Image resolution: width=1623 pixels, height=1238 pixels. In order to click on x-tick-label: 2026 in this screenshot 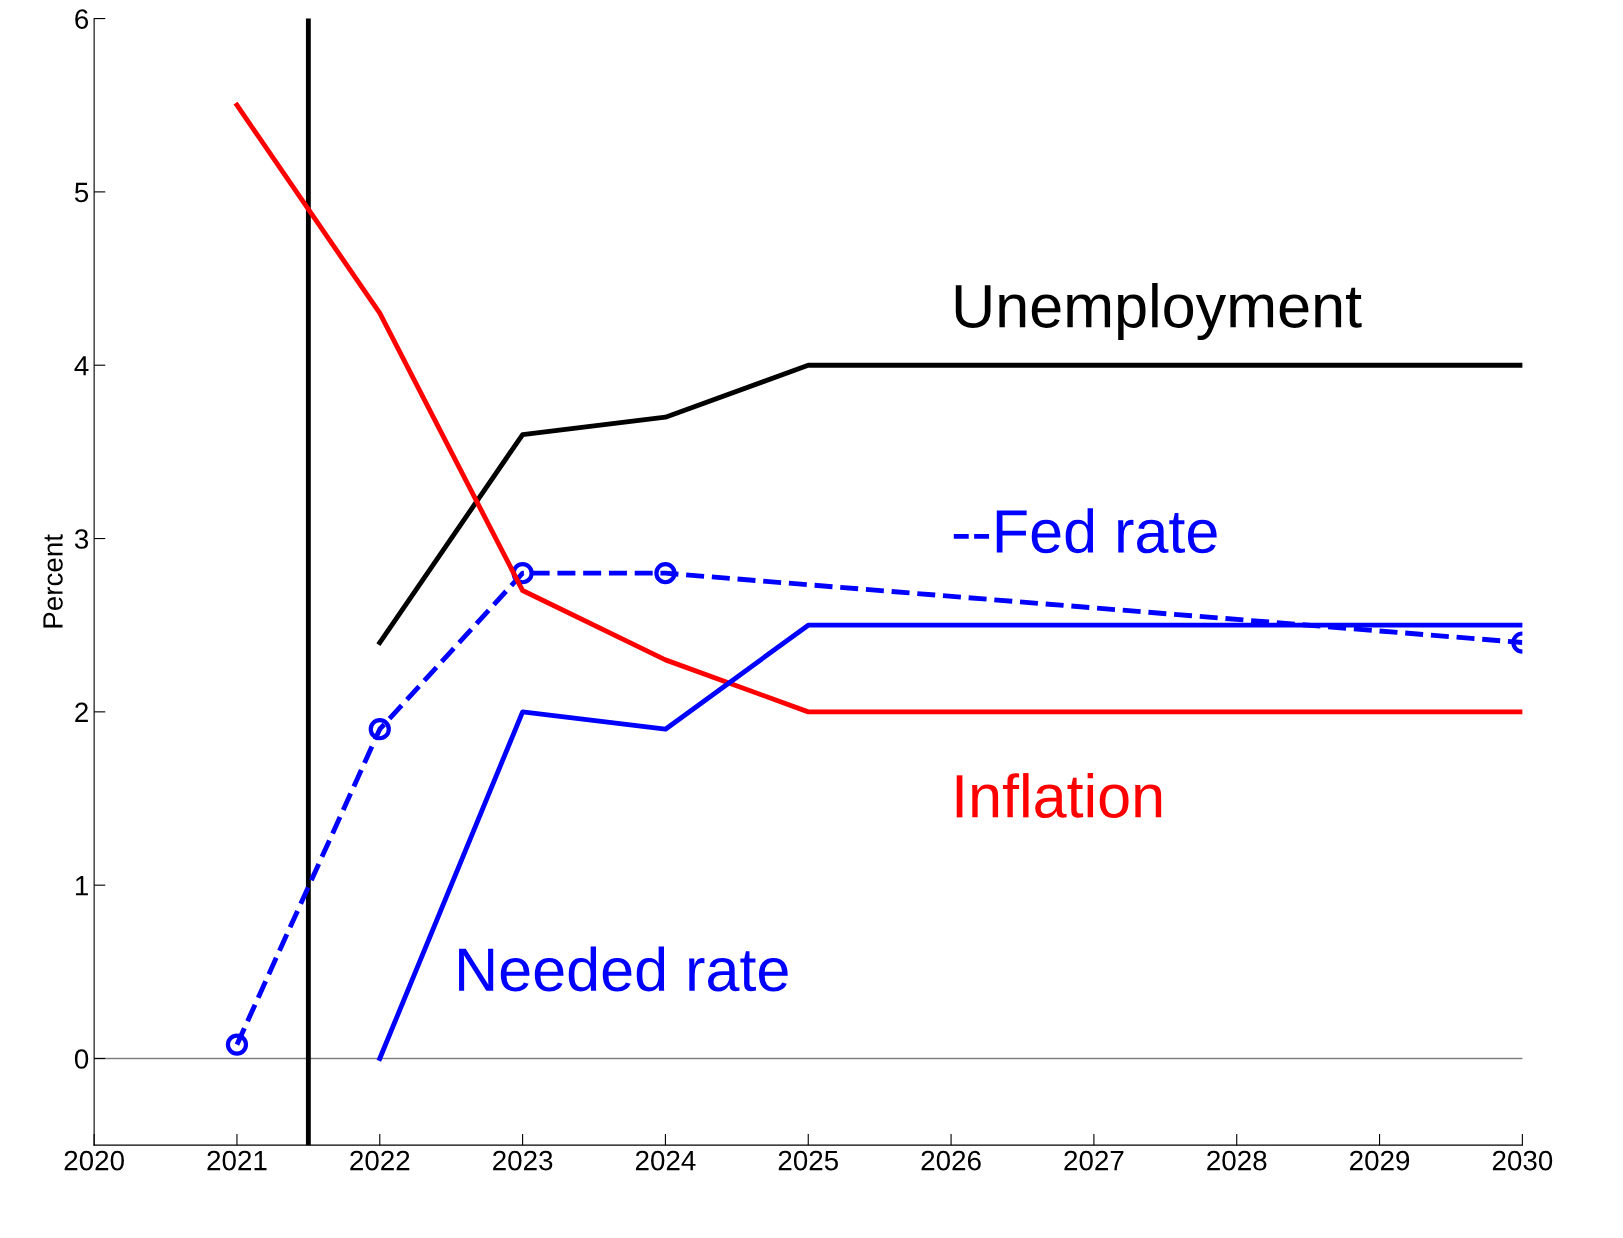, I will do `click(951, 1160)`.